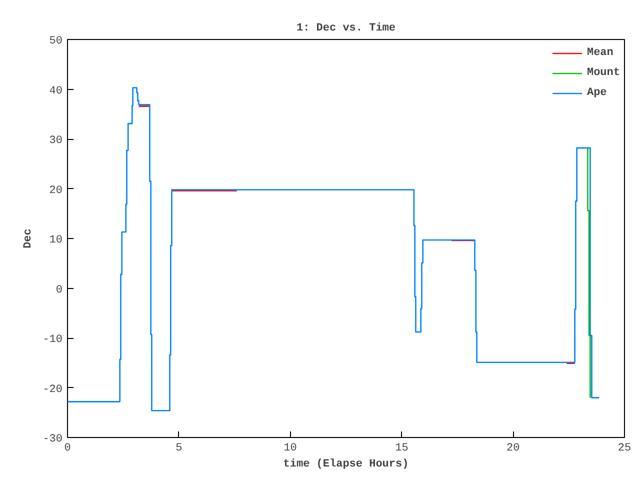 The width and height of the screenshot is (640, 480). I want to click on x-tick-label: 20, so click(513, 448).